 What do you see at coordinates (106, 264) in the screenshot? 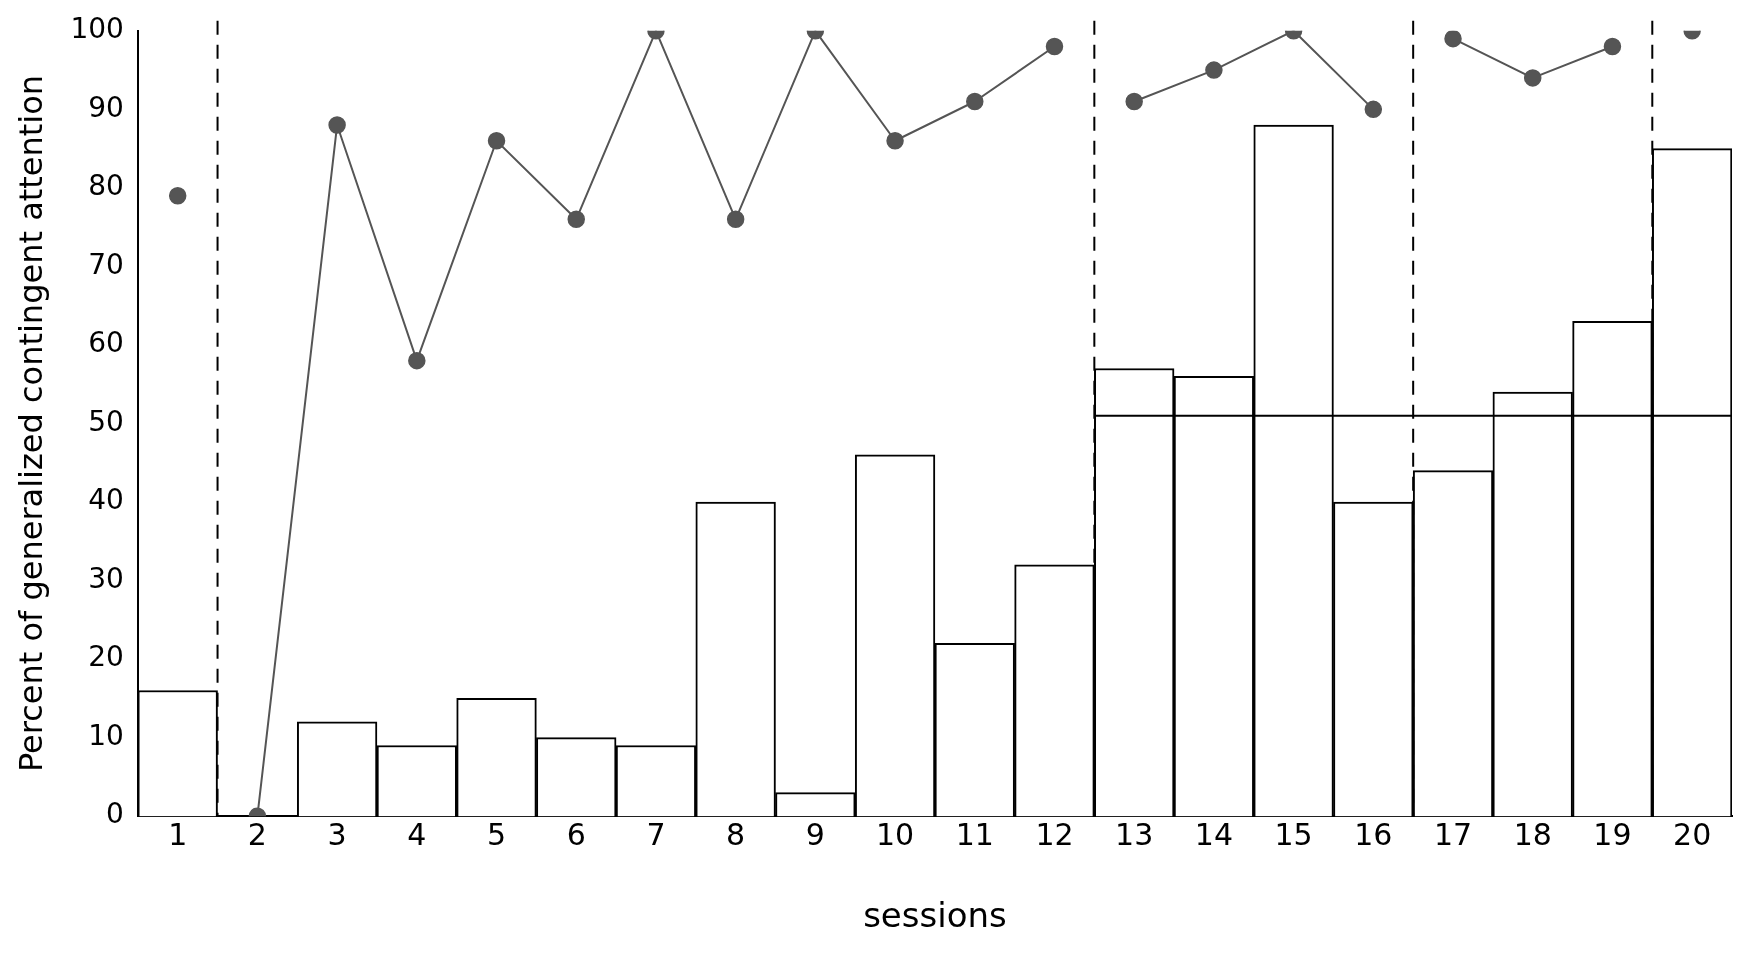
I see `y-tick-label: 70` at bounding box center [106, 264].